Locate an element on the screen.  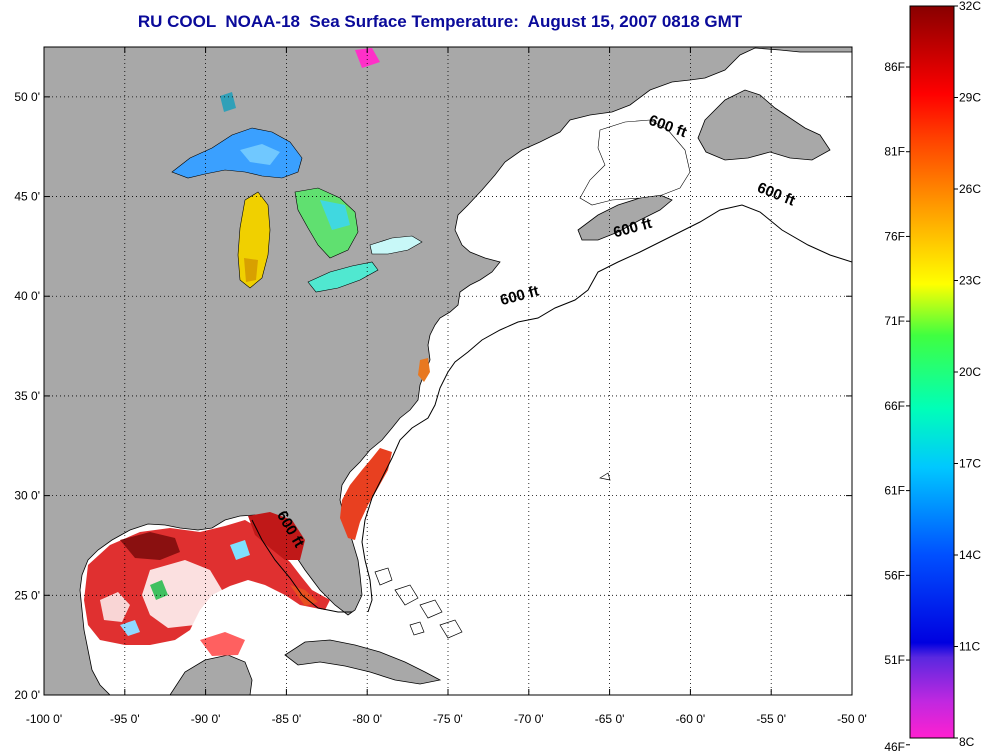
x-tick-label: -50 0' is located at coordinates (852, 719).